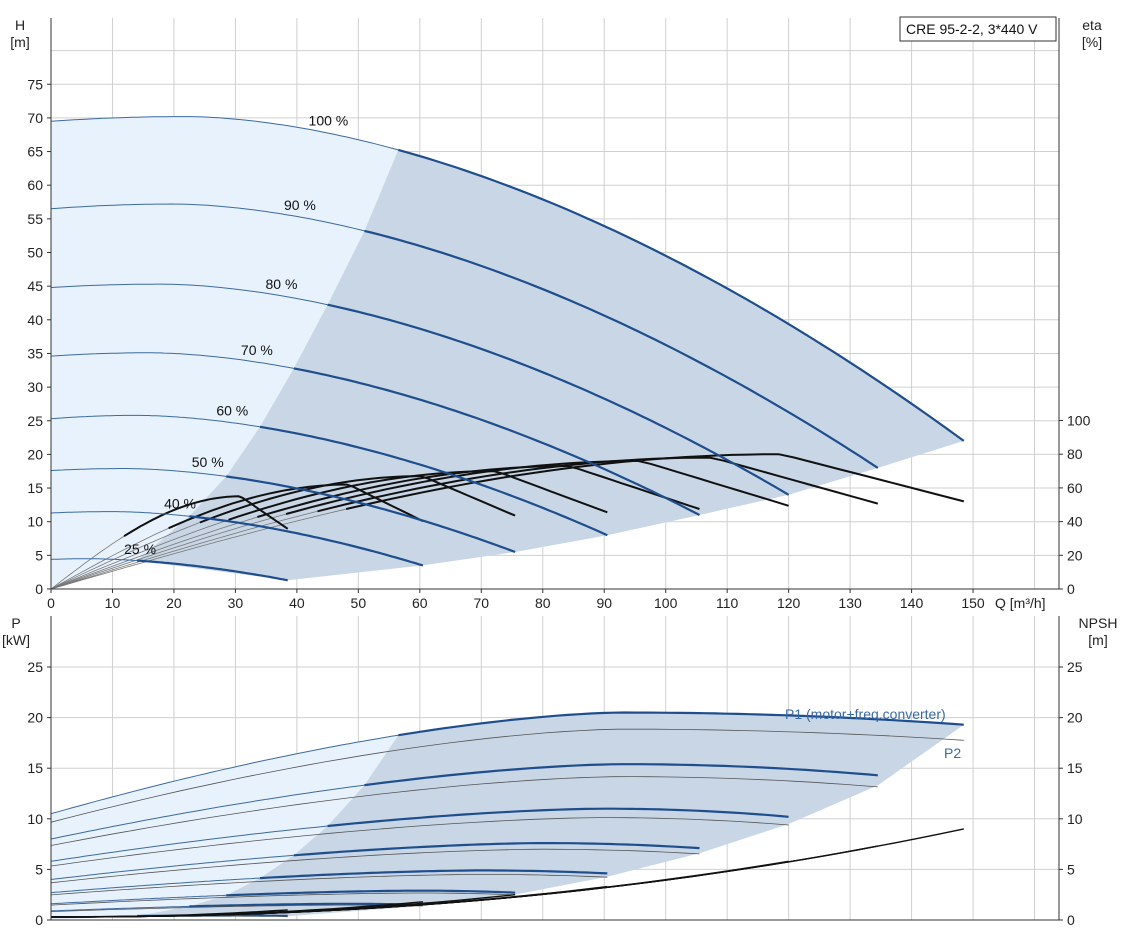 The width and height of the screenshot is (1124, 938). What do you see at coordinates (39, 920) in the screenshot?
I see `p-tick-label: 0` at bounding box center [39, 920].